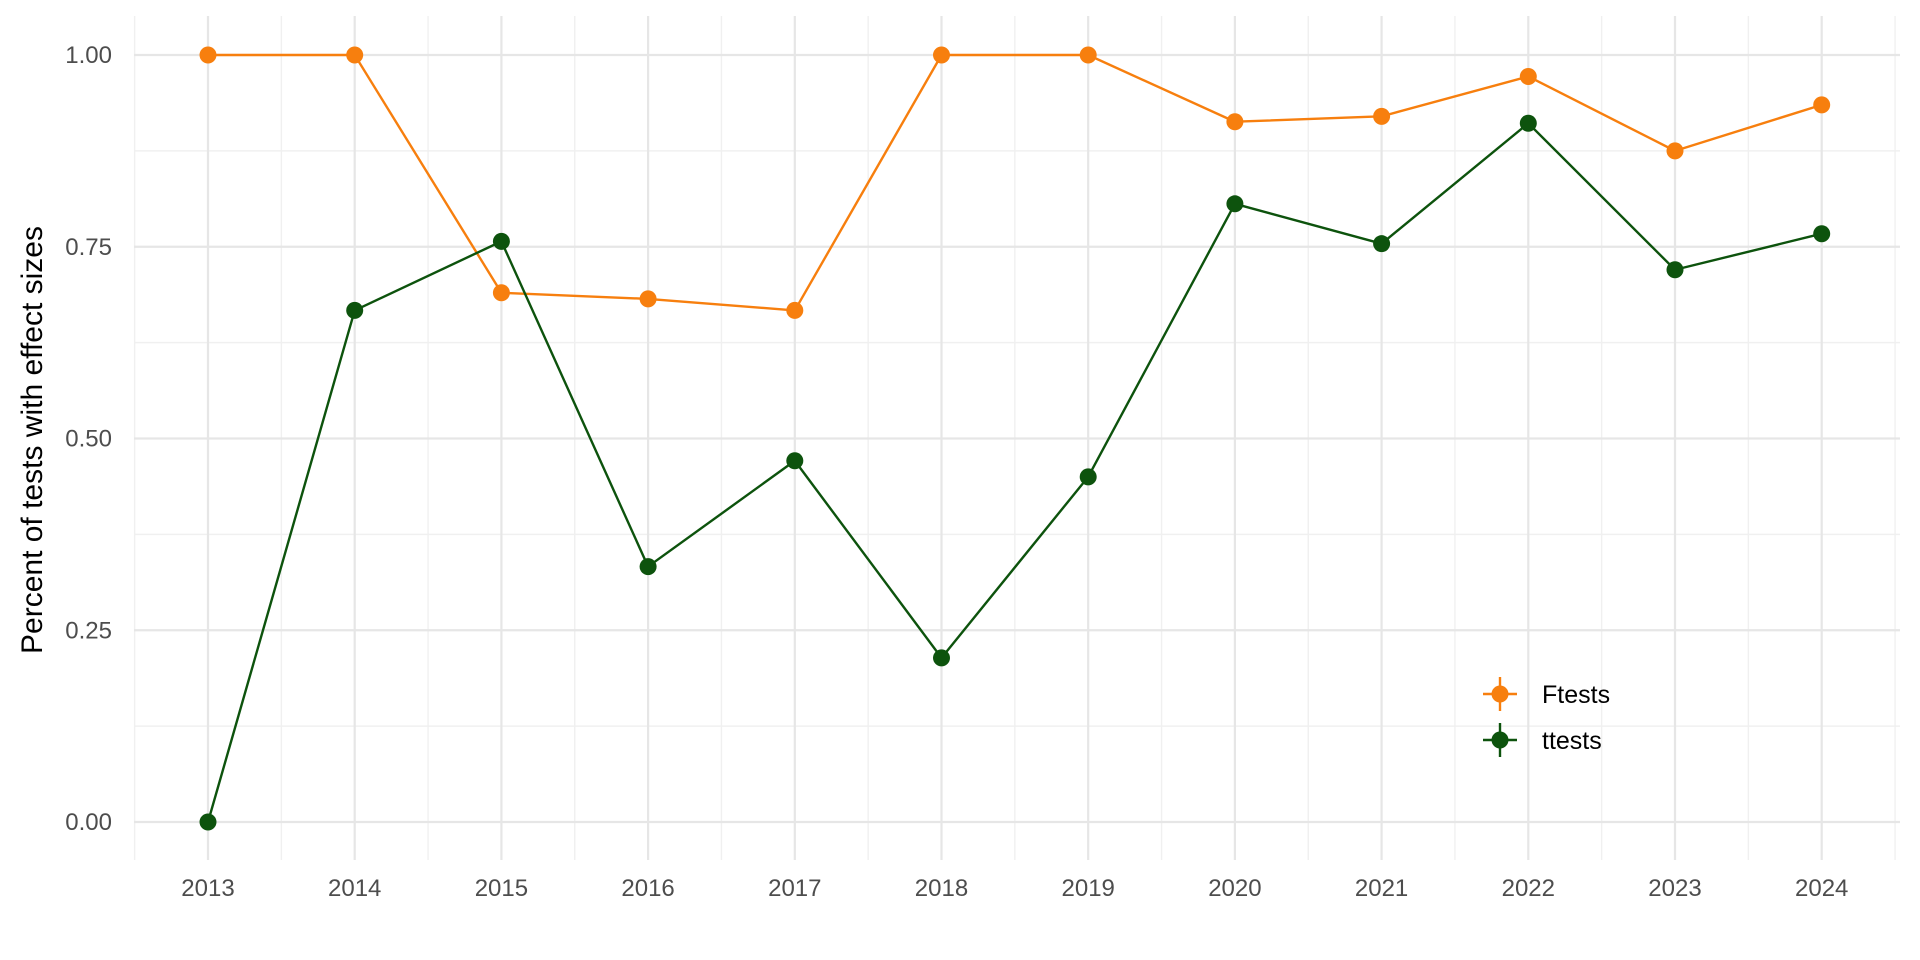  I want to click on y-axis-tick-labels: 0.00 0.25 0.50 0.75 1.00, so click(88, 439).